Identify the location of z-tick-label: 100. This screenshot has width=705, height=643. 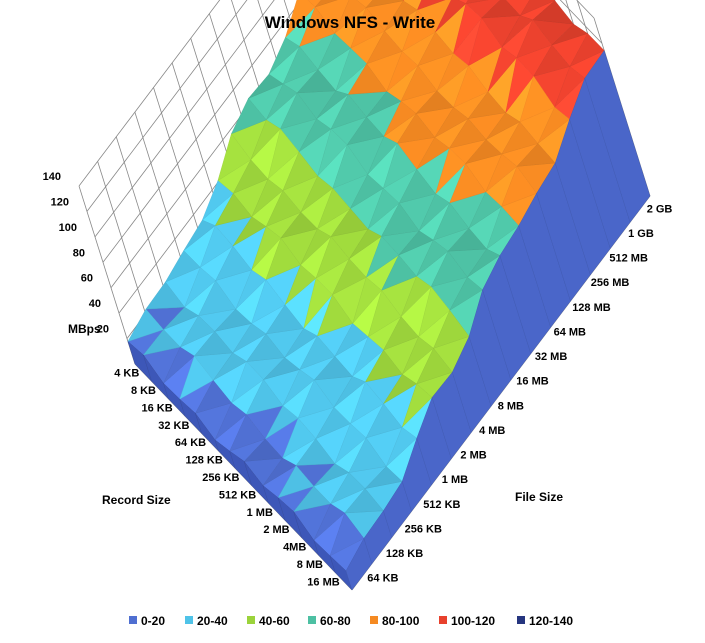
(68, 228).